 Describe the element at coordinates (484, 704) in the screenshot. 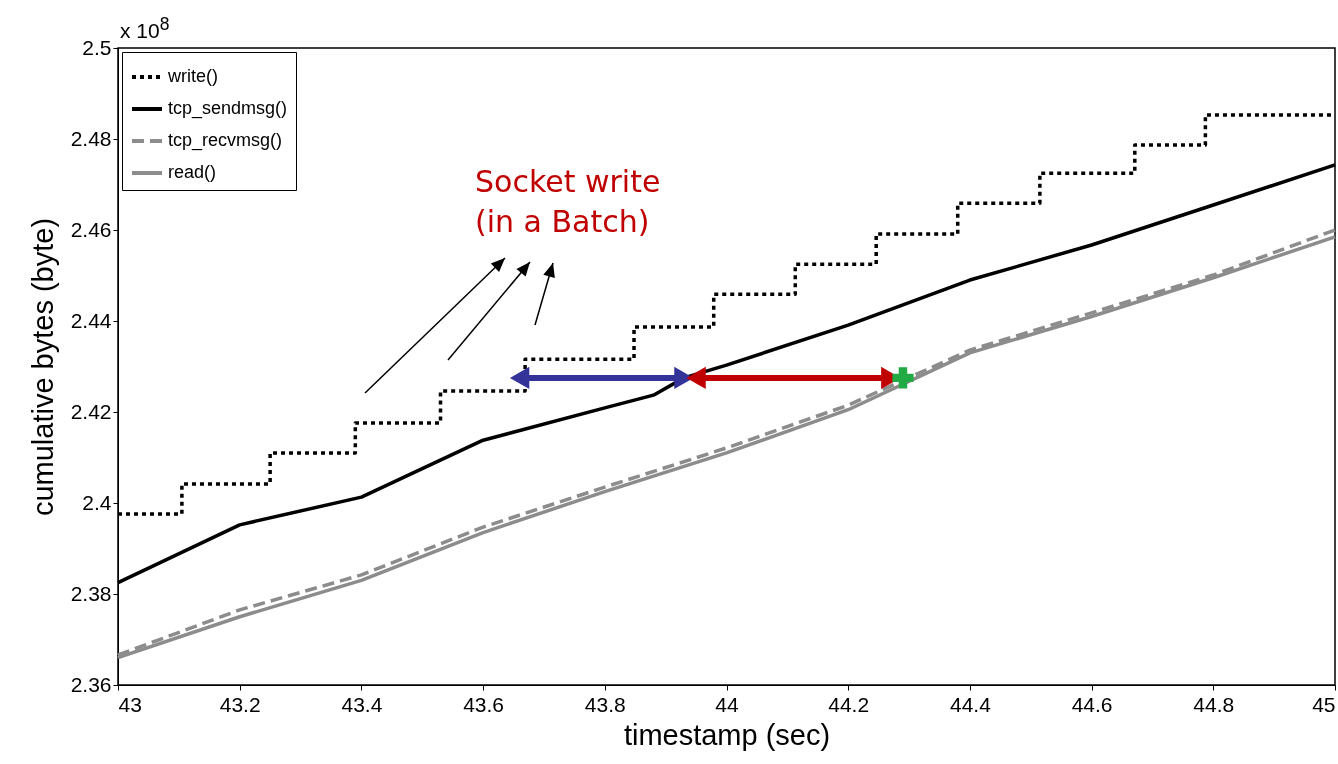

I see `x-tick-label: 43.6` at that location.